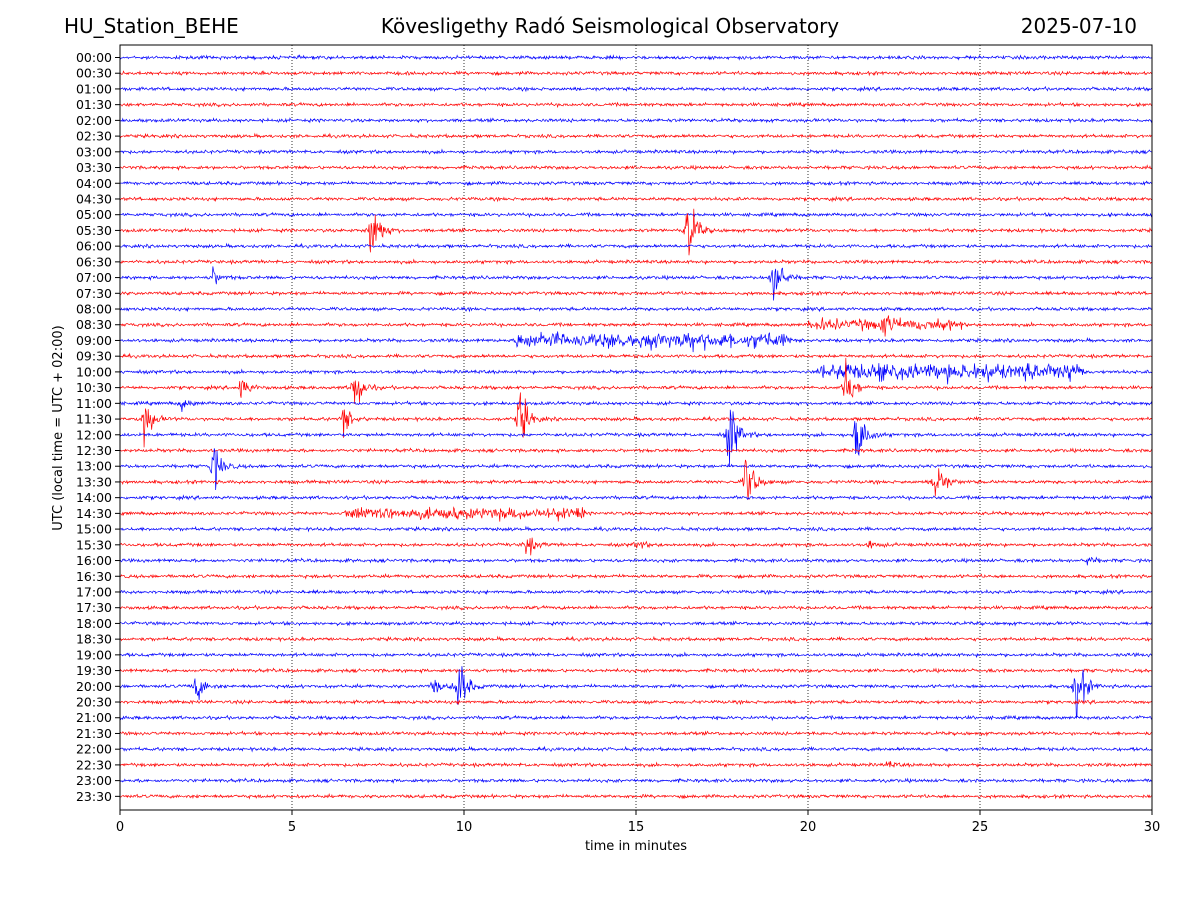  I want to click on row-label: 19:30, so click(94, 670).